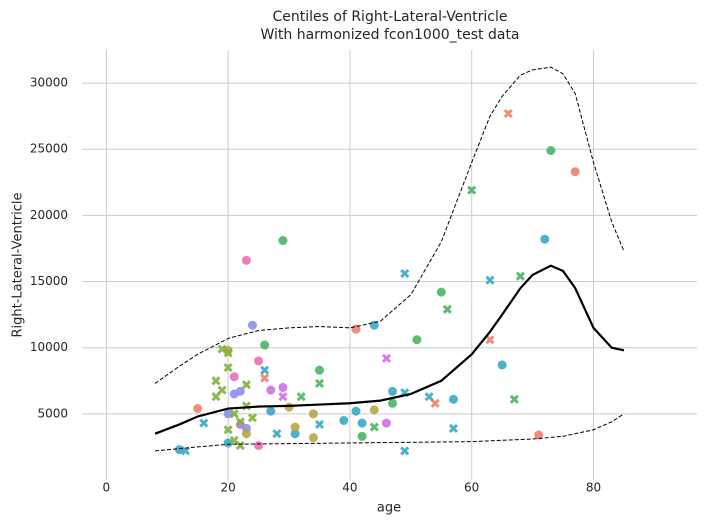 Image resolution: width=708 pixels, height=528 pixels. Describe the element at coordinates (390, 432) in the screenshot. I see `centile-line-dashed` at that location.